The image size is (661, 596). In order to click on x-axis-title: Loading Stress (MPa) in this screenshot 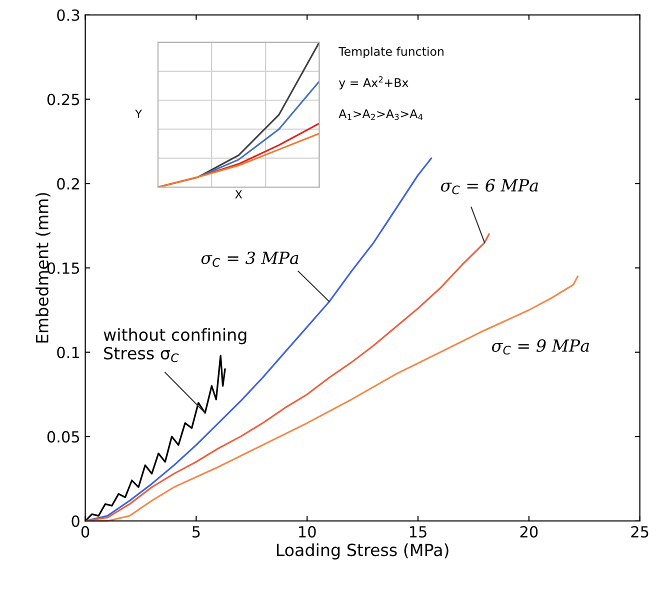, I will do `click(362, 551)`.